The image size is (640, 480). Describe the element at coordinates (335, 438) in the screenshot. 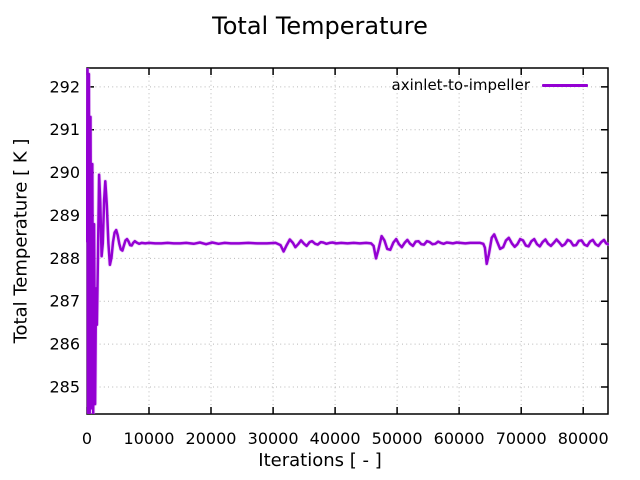

I see `x-tick-label: 40000` at that location.